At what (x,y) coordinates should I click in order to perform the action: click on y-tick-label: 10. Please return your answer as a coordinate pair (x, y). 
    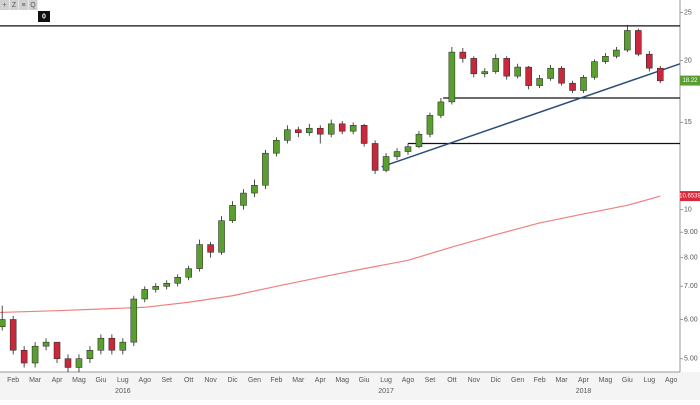
    Looking at the image, I should click on (688, 209).